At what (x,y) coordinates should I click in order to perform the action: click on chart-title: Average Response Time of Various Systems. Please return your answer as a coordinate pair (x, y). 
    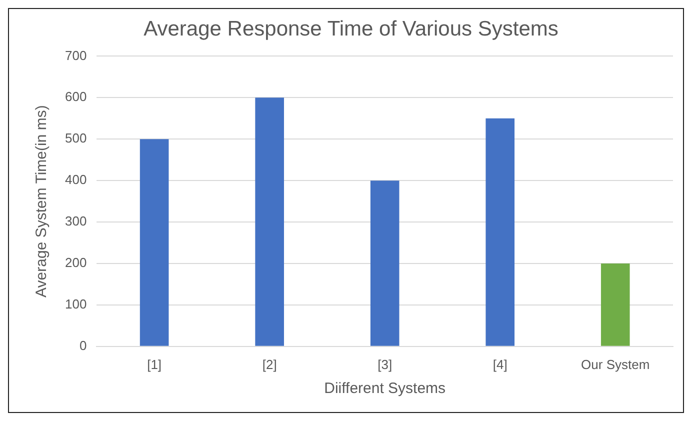
    Looking at the image, I should click on (351, 28).